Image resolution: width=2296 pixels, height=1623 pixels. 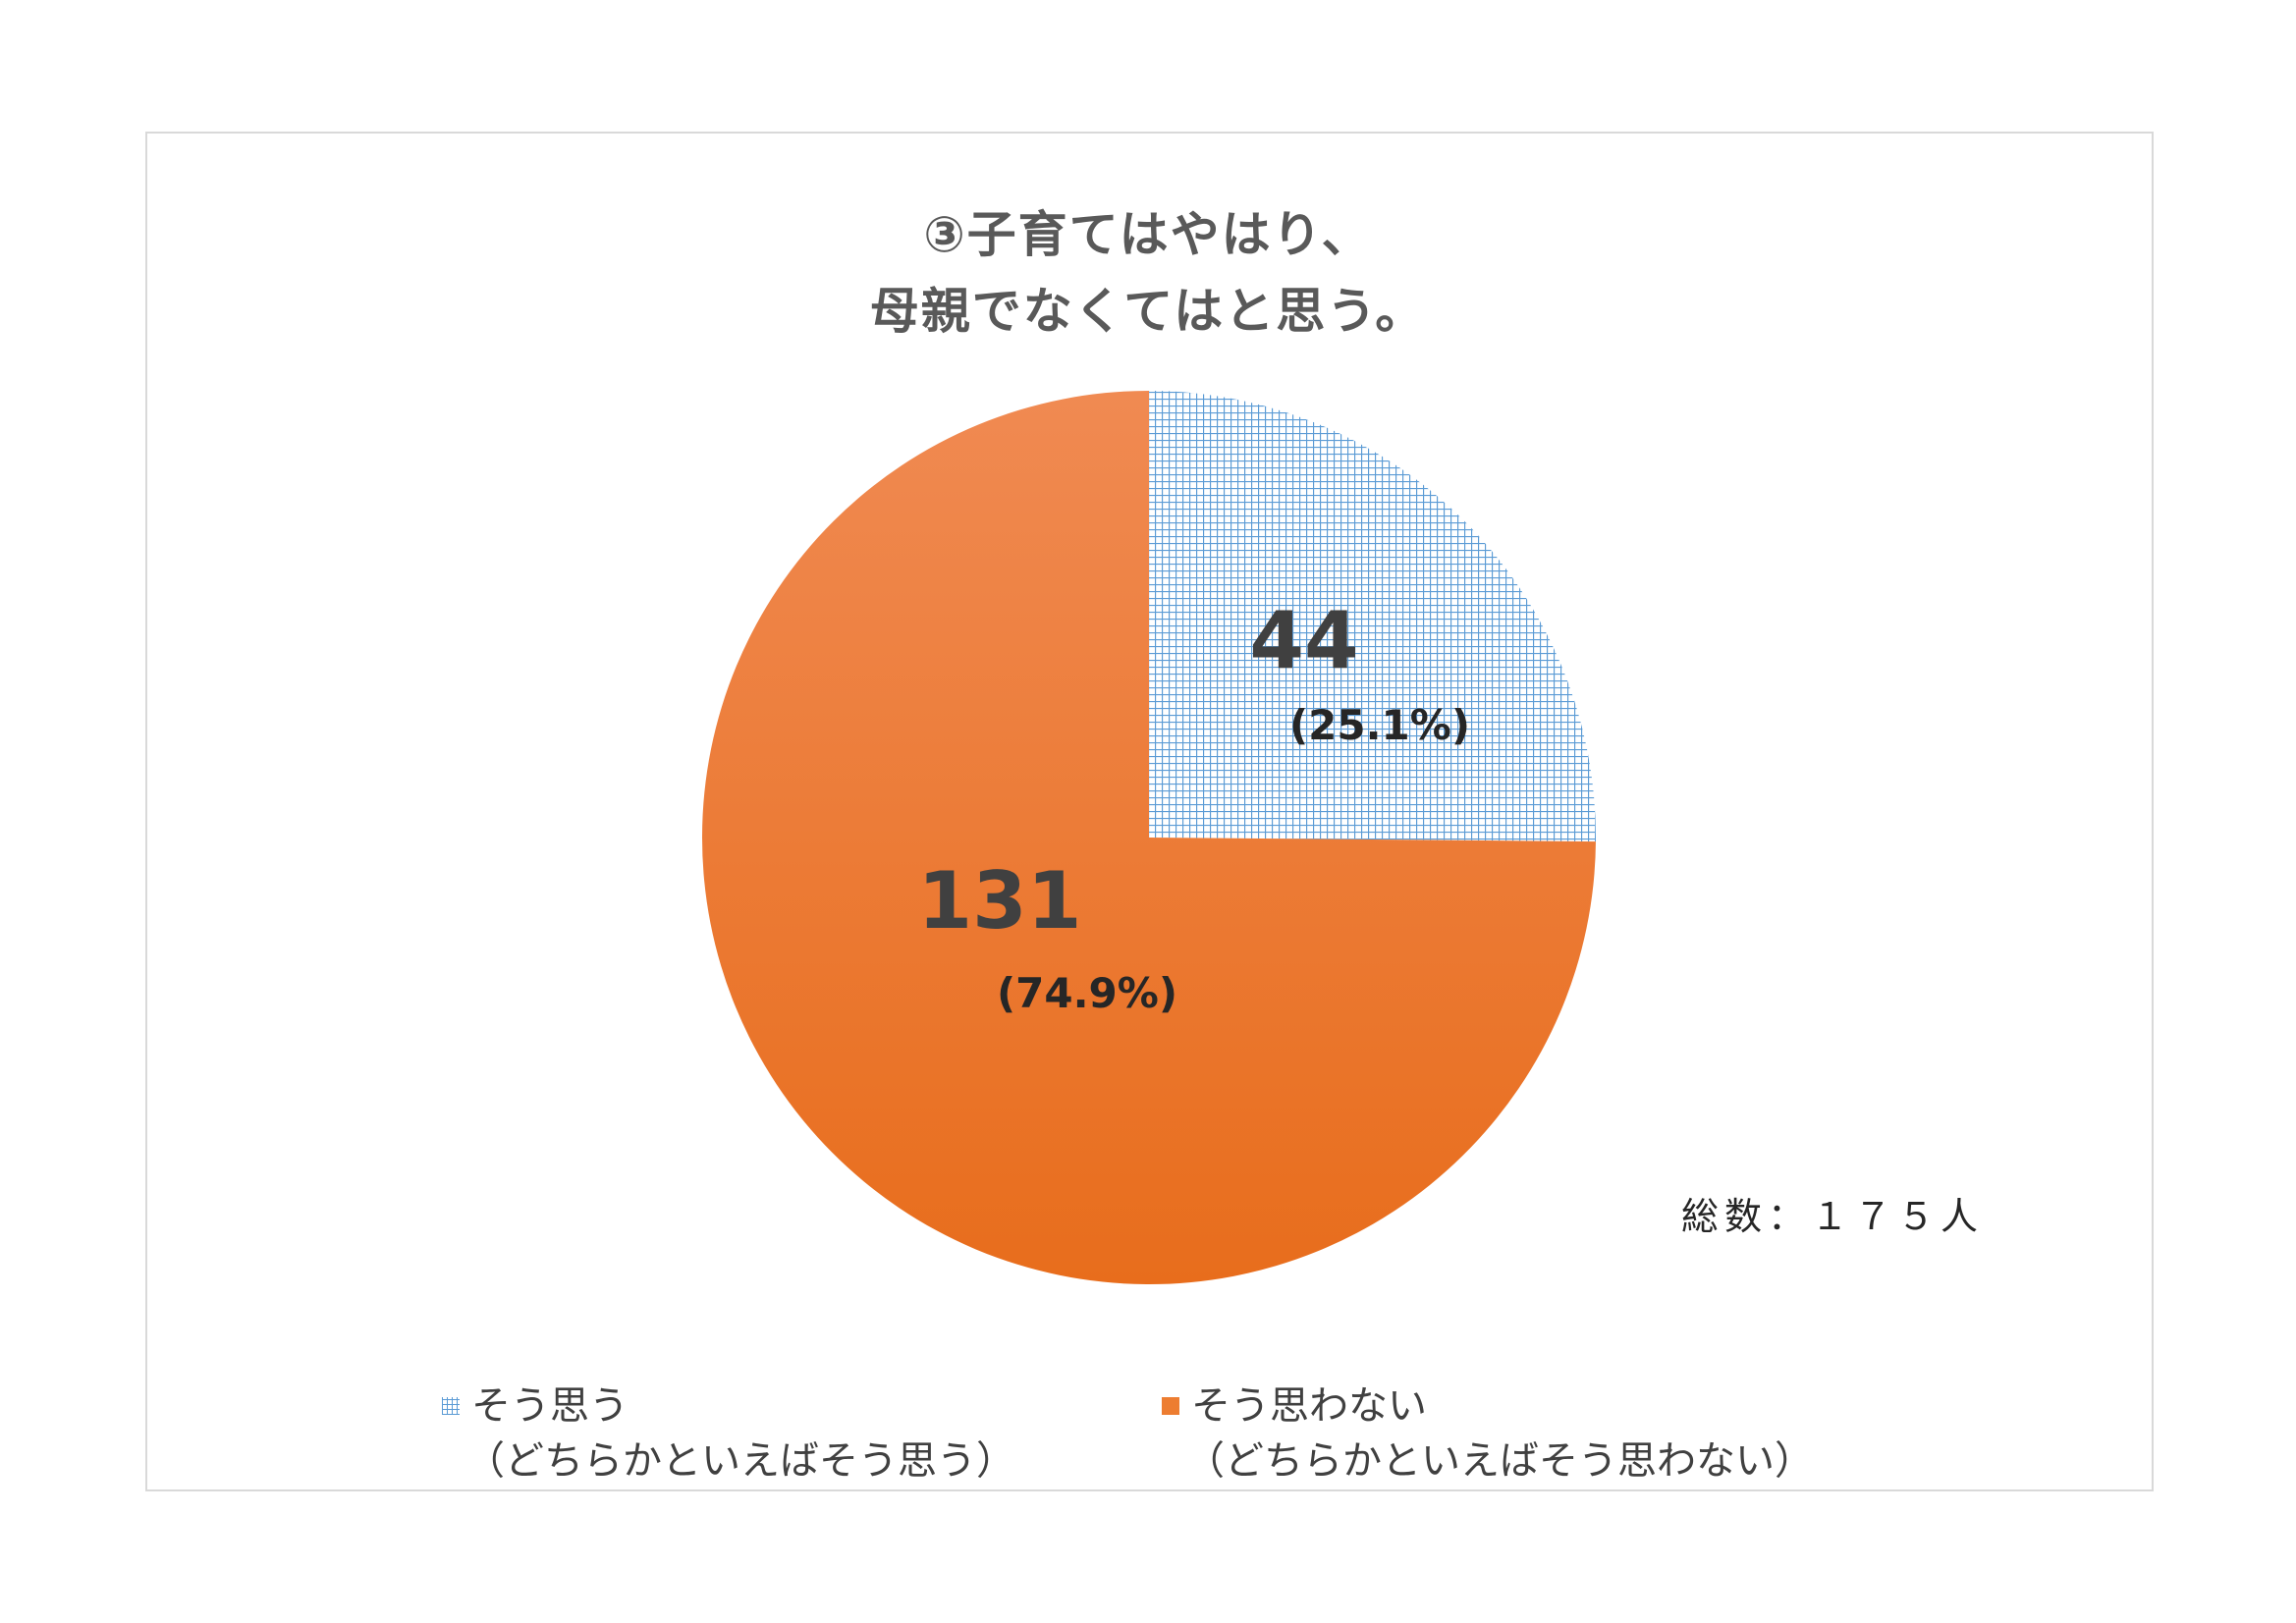 What do you see at coordinates (1087, 993) in the screenshot?
I see `slice-percent-label: (74.9%)` at bounding box center [1087, 993].